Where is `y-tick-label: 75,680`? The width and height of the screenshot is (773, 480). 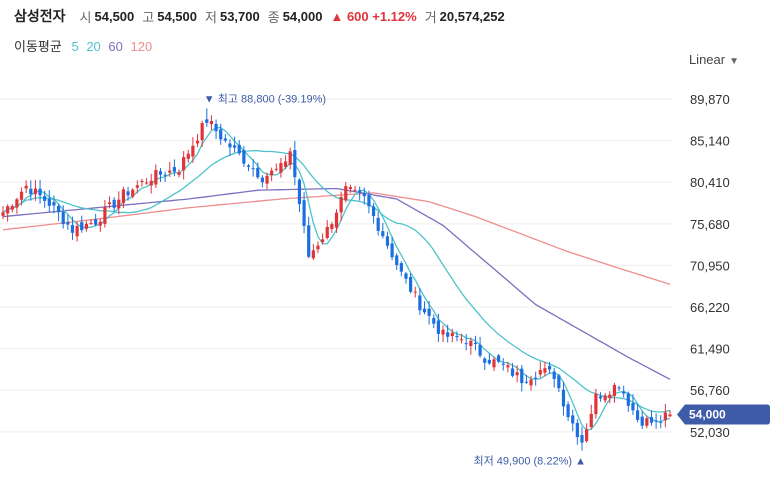
y-tick-label: 75,680 is located at coordinates (710, 224).